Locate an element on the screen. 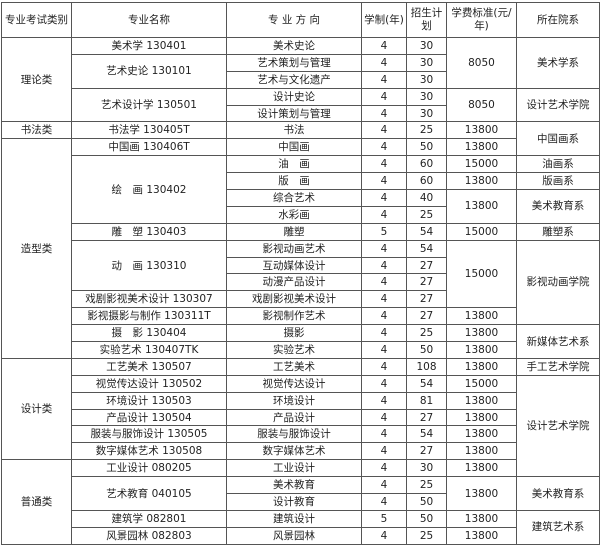 The width and height of the screenshot is (600, 554). cell-direction: 产品设计 is located at coordinates (294, 417).